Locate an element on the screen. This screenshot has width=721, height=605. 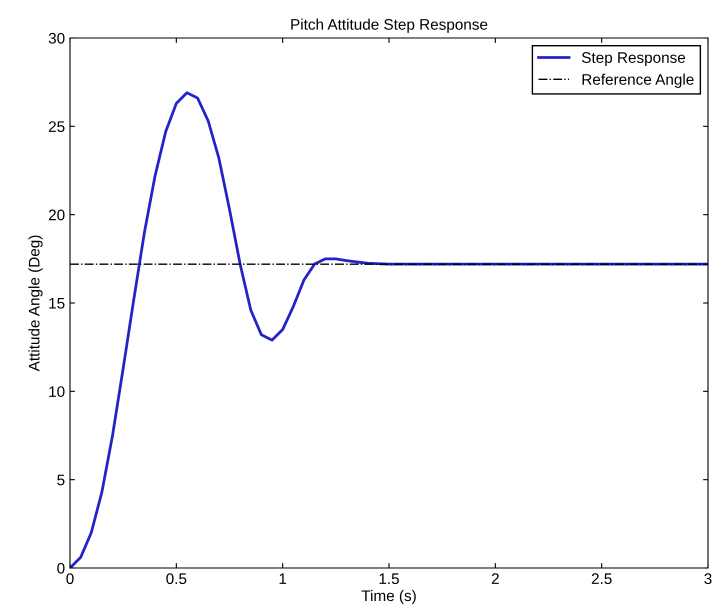
x-axis-title: Time (s) is located at coordinates (389, 597).